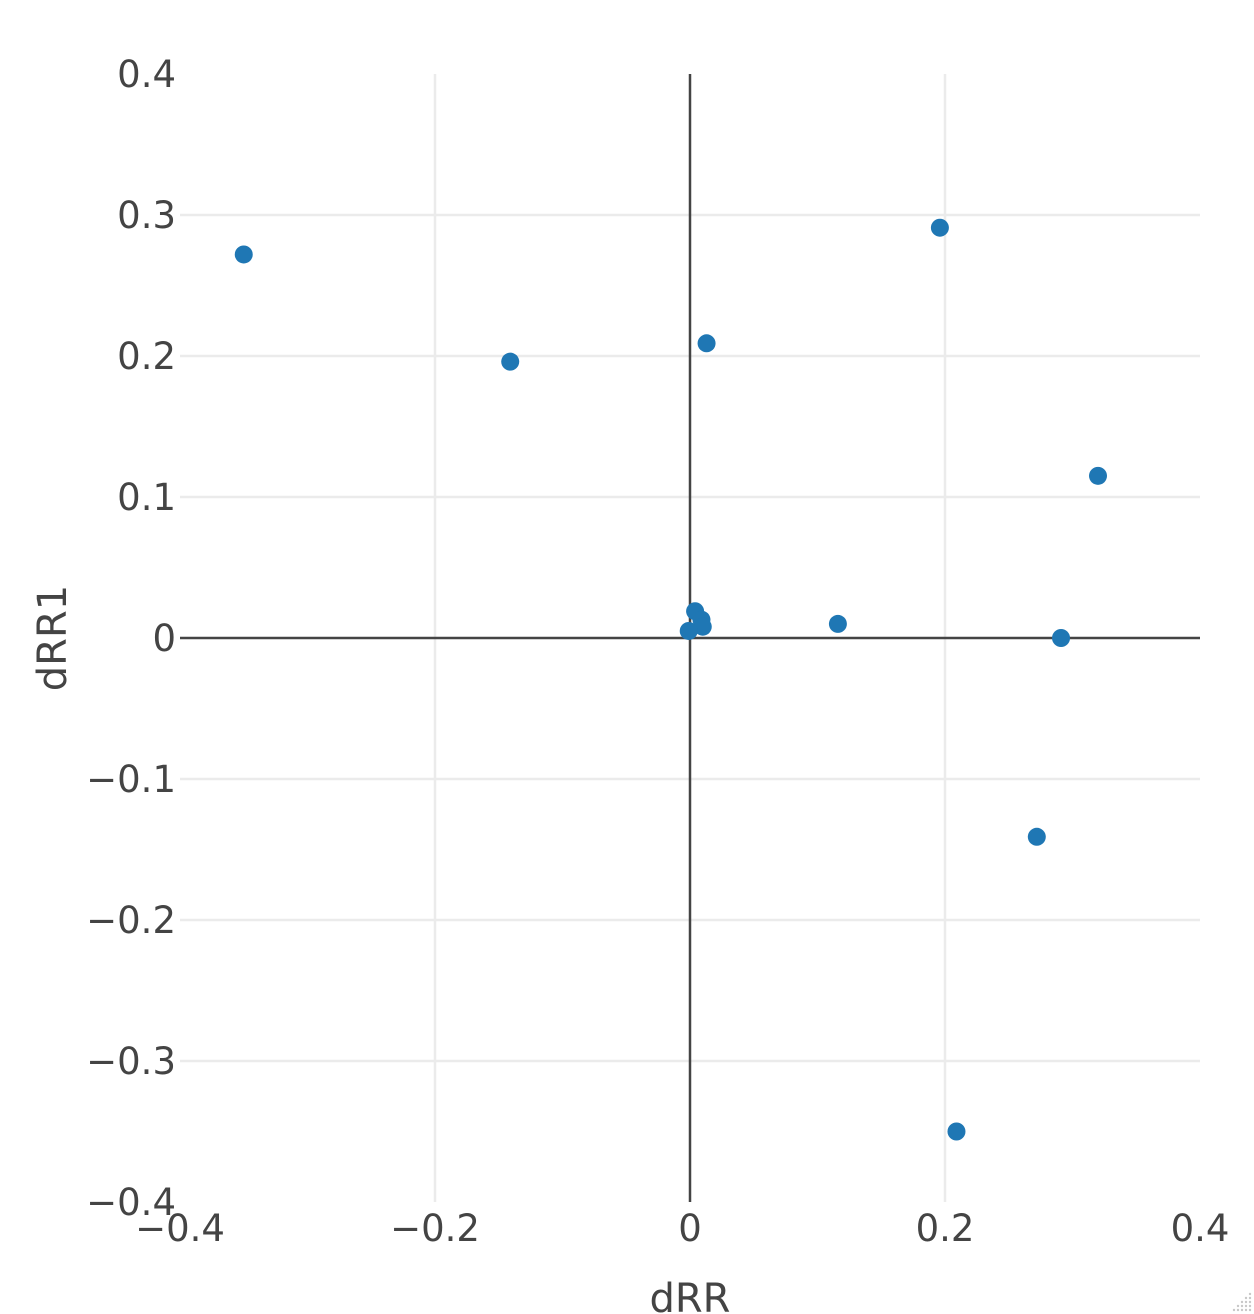  I want to click on y-tick-label: −0.3, so click(131, 1061).